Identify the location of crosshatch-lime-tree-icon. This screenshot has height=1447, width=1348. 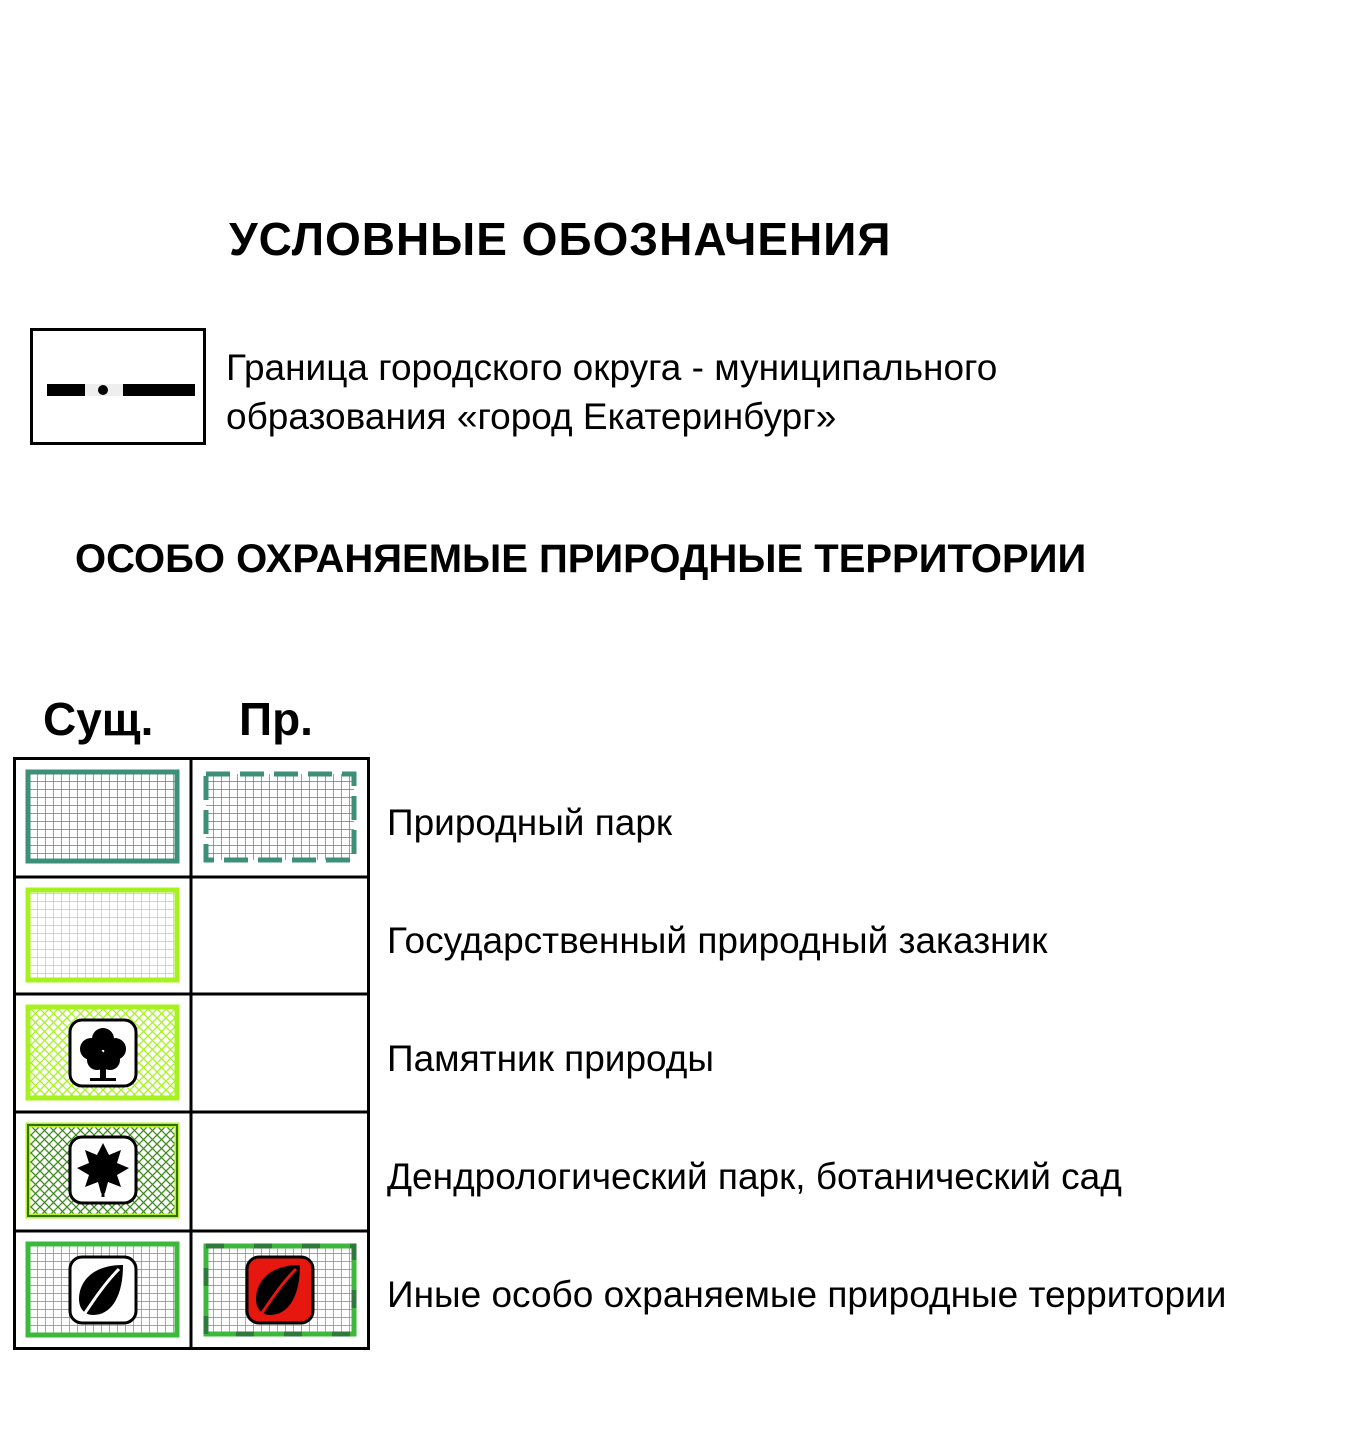
(102, 1052).